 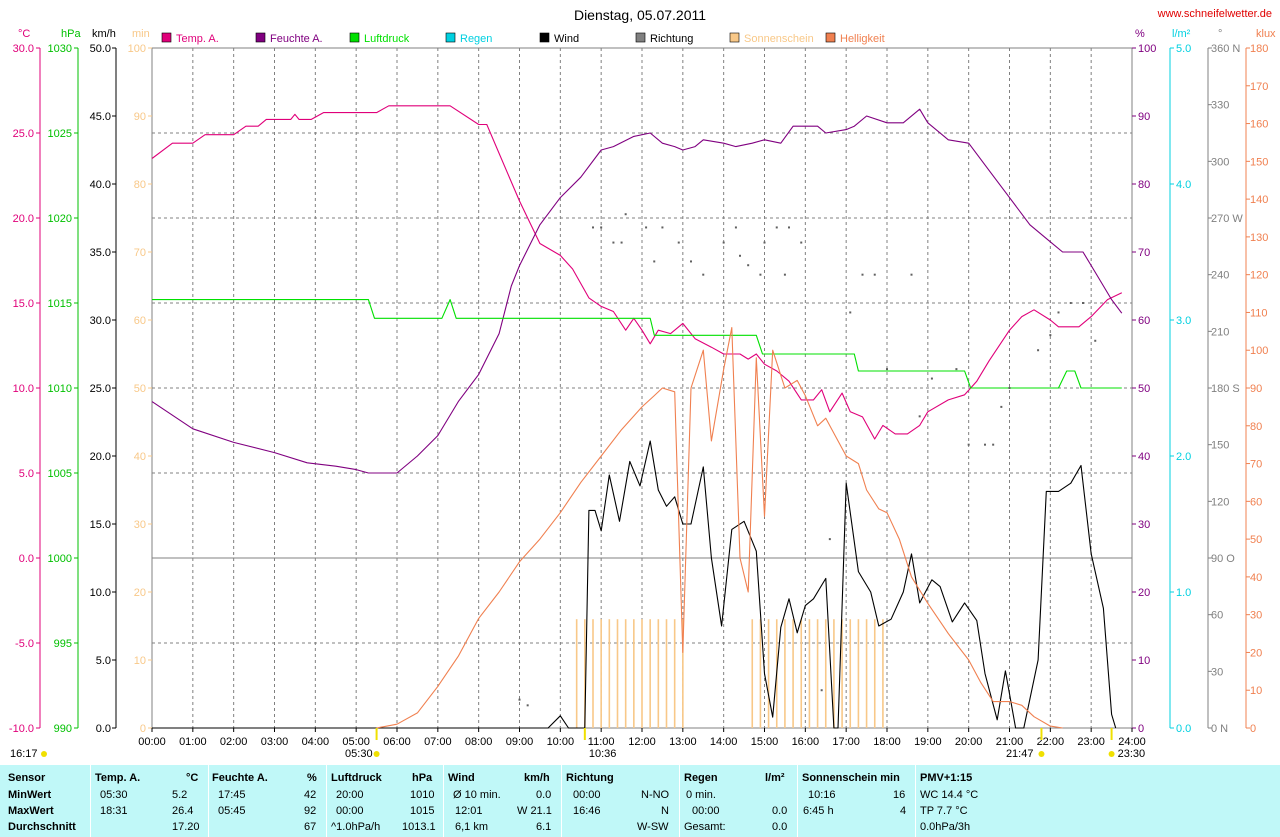 What do you see at coordinates (104, 34) in the screenshot?
I see `axis-unit-label: km/h` at bounding box center [104, 34].